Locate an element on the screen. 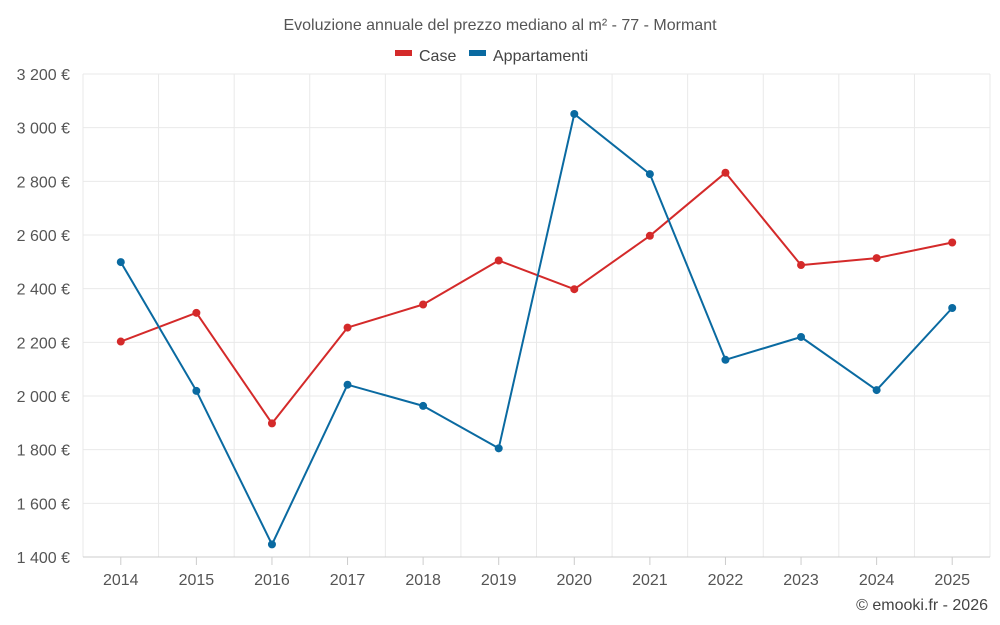  x-tick-label: 2024 is located at coordinates (877, 580).